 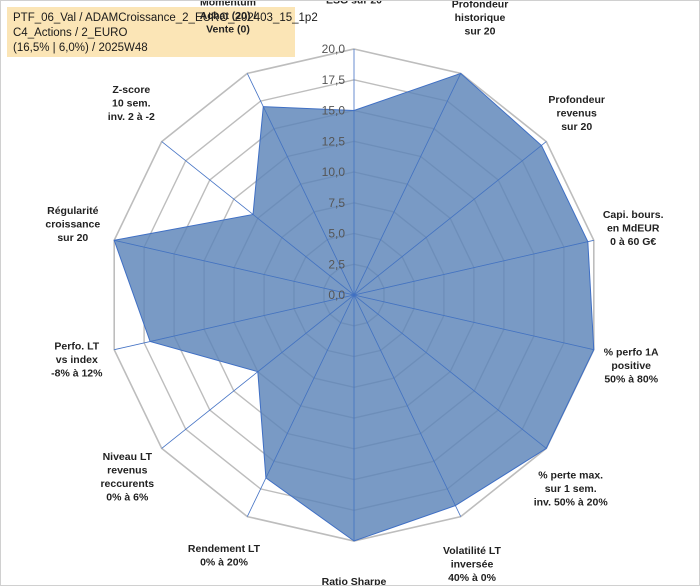 I want to click on axis-label-line: historique, so click(x=480, y=18).